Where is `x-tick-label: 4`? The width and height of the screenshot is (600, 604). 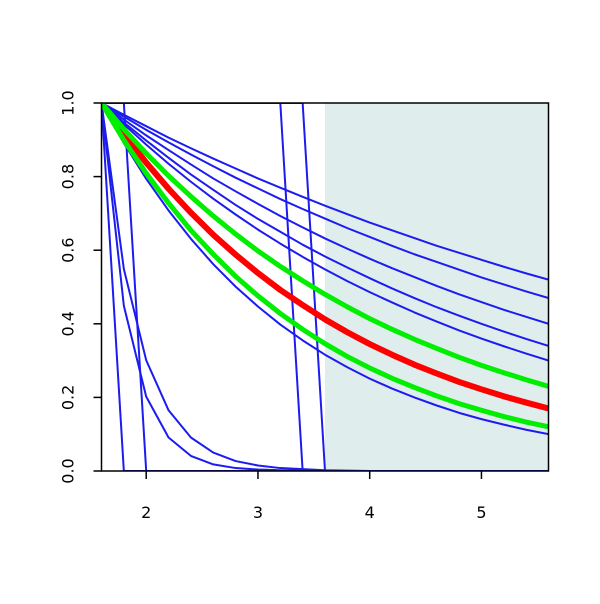 x-tick-label: 4 is located at coordinates (370, 512).